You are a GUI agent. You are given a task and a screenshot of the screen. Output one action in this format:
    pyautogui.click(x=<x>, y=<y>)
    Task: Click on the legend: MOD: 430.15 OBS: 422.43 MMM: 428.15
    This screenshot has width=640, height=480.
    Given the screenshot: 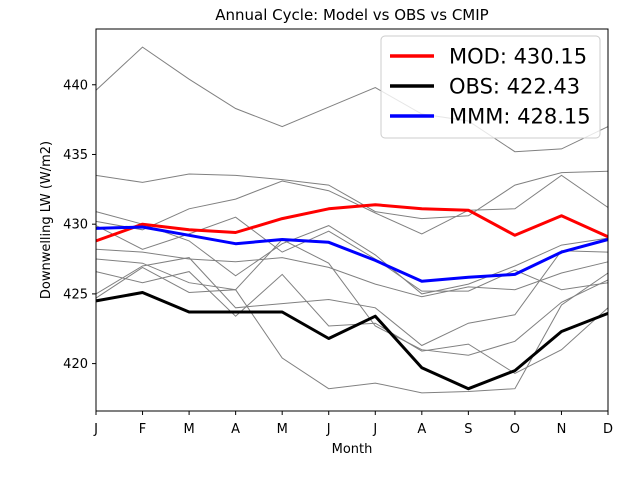 What is the action you would take?
    pyautogui.click(x=490, y=87)
    